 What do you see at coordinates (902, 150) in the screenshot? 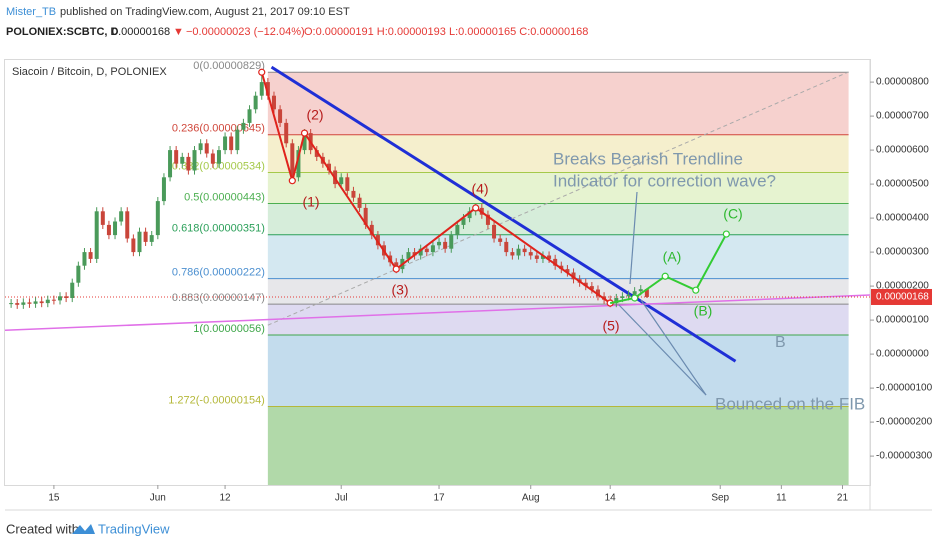
I see `y-tick-label: 0.00000600` at bounding box center [902, 150].